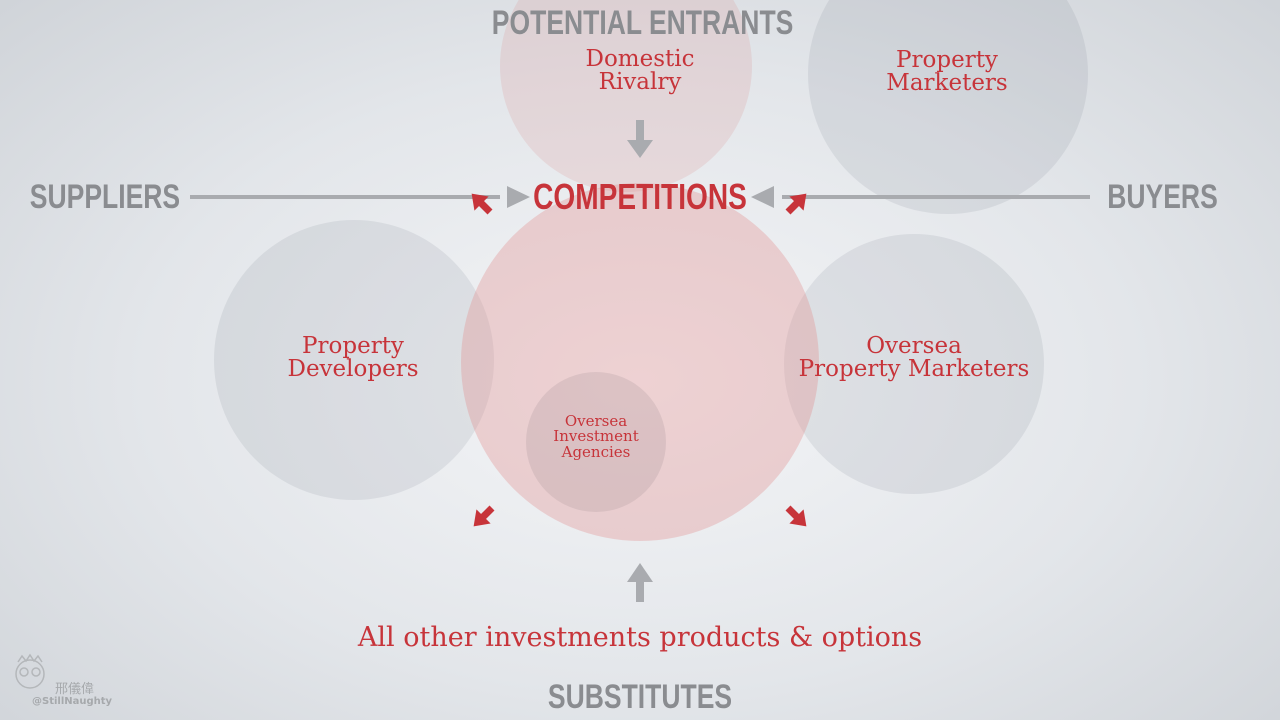 The width and height of the screenshot is (1280, 720). What do you see at coordinates (1162, 197) in the screenshot?
I see `buyers-heading: BUYERS` at bounding box center [1162, 197].